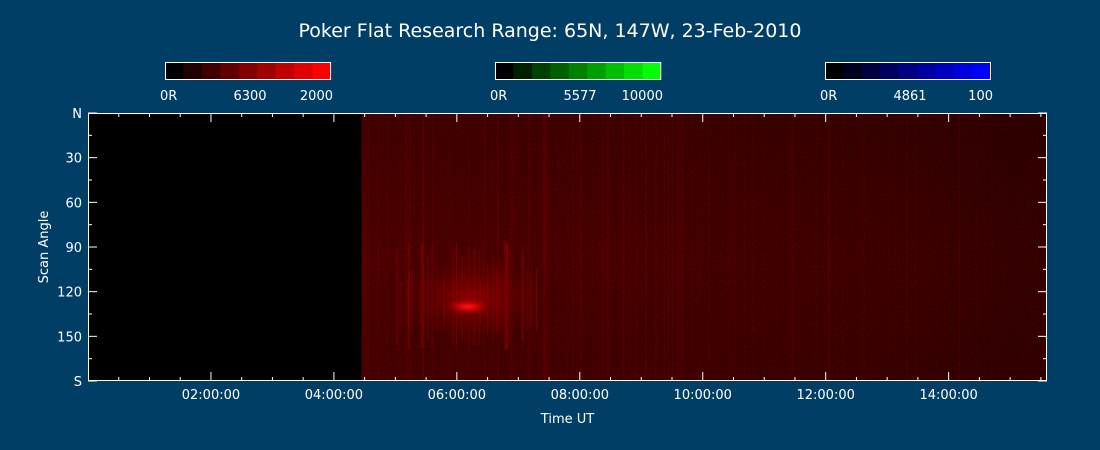 Image resolution: width=1100 pixels, height=450 pixels. I want to click on x-tick-label: 04:00:00, so click(334, 395).